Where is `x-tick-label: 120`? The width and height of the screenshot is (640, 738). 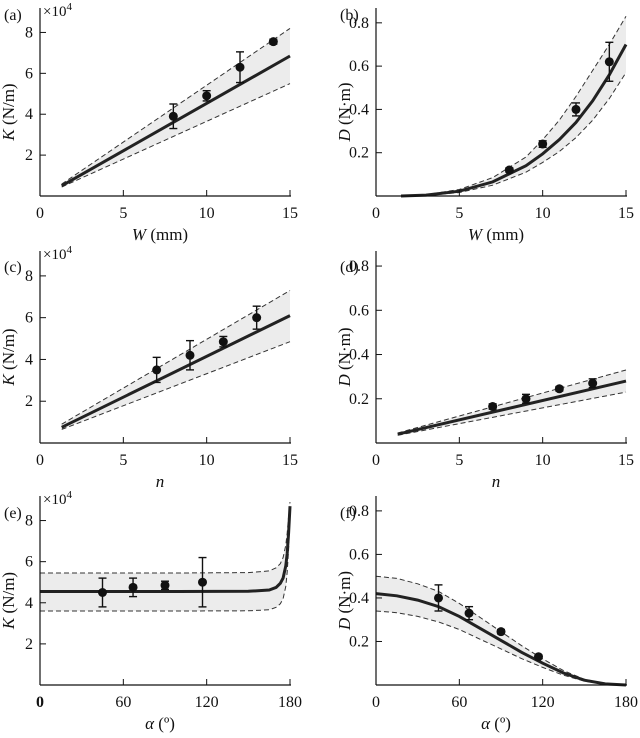 x-tick-label: 120 is located at coordinates (543, 702).